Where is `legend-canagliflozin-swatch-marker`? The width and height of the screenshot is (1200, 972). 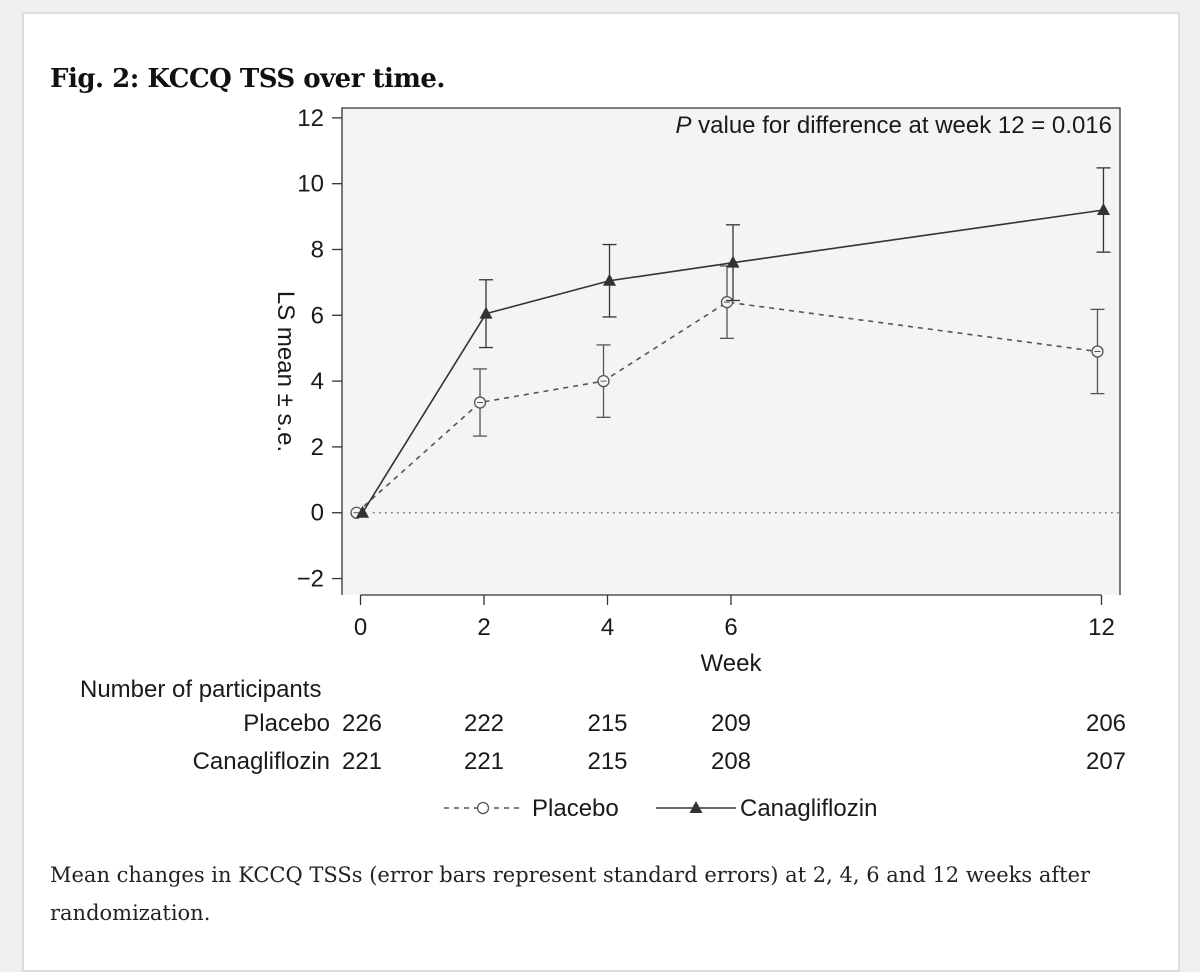
legend-canagliflozin-swatch-marker is located at coordinates (696, 807).